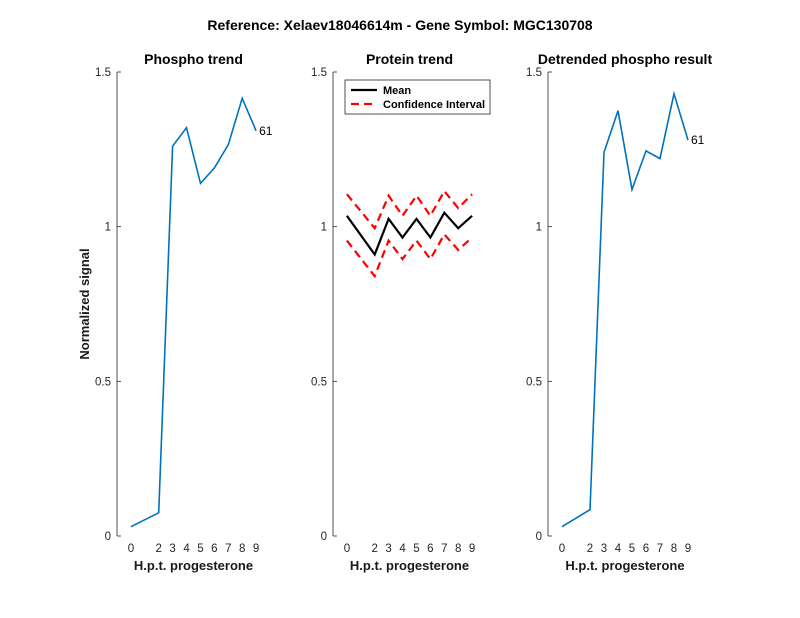 The width and height of the screenshot is (800, 618). I want to click on chart-title: Protein trend, so click(409, 59).